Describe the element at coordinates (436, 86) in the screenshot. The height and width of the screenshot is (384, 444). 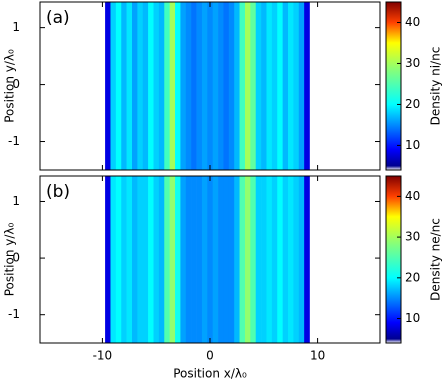
I see `colorbar-label: Density ni/nc` at that location.